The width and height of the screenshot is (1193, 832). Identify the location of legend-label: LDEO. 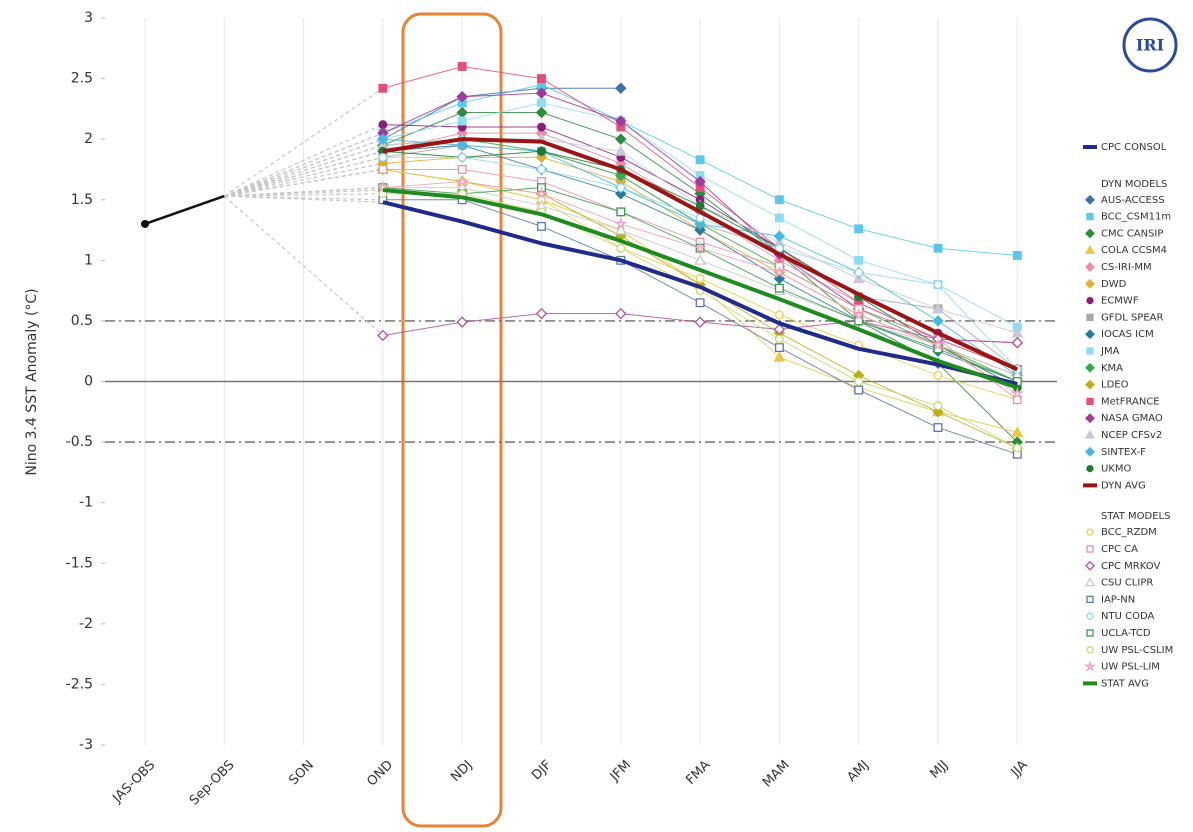
(1115, 385).